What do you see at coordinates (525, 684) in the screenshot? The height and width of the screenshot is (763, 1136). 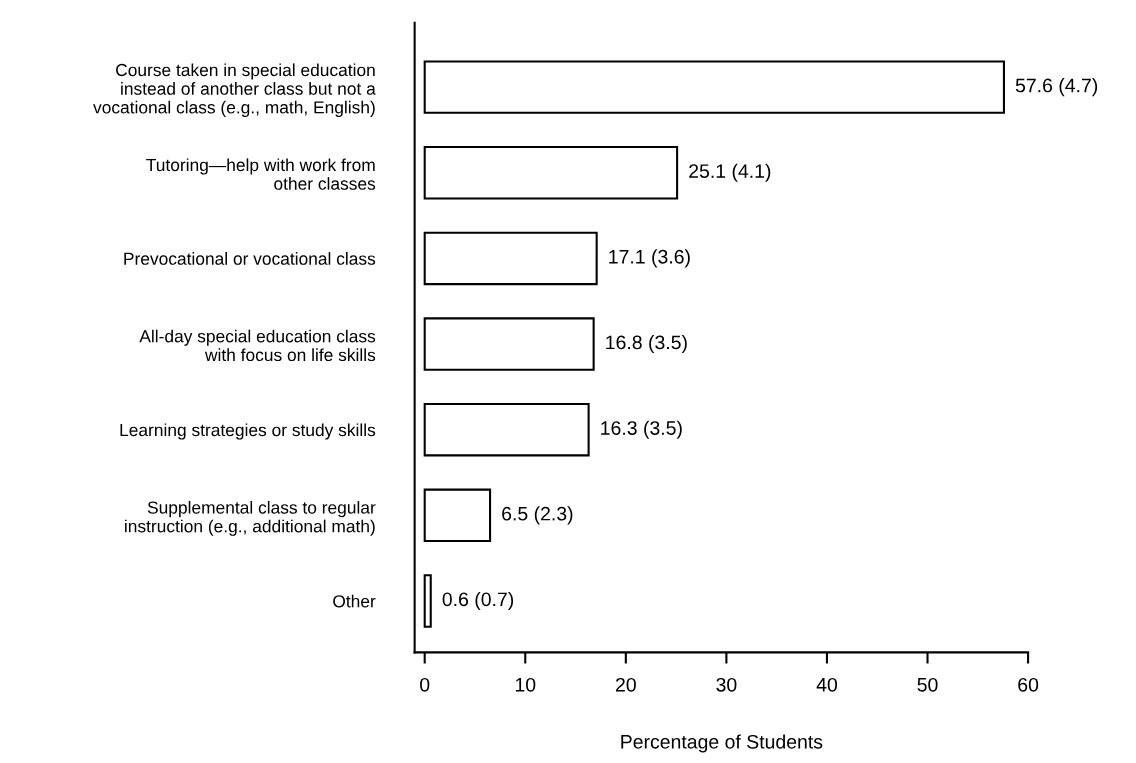 I see `x-tick-label: 10` at bounding box center [525, 684].